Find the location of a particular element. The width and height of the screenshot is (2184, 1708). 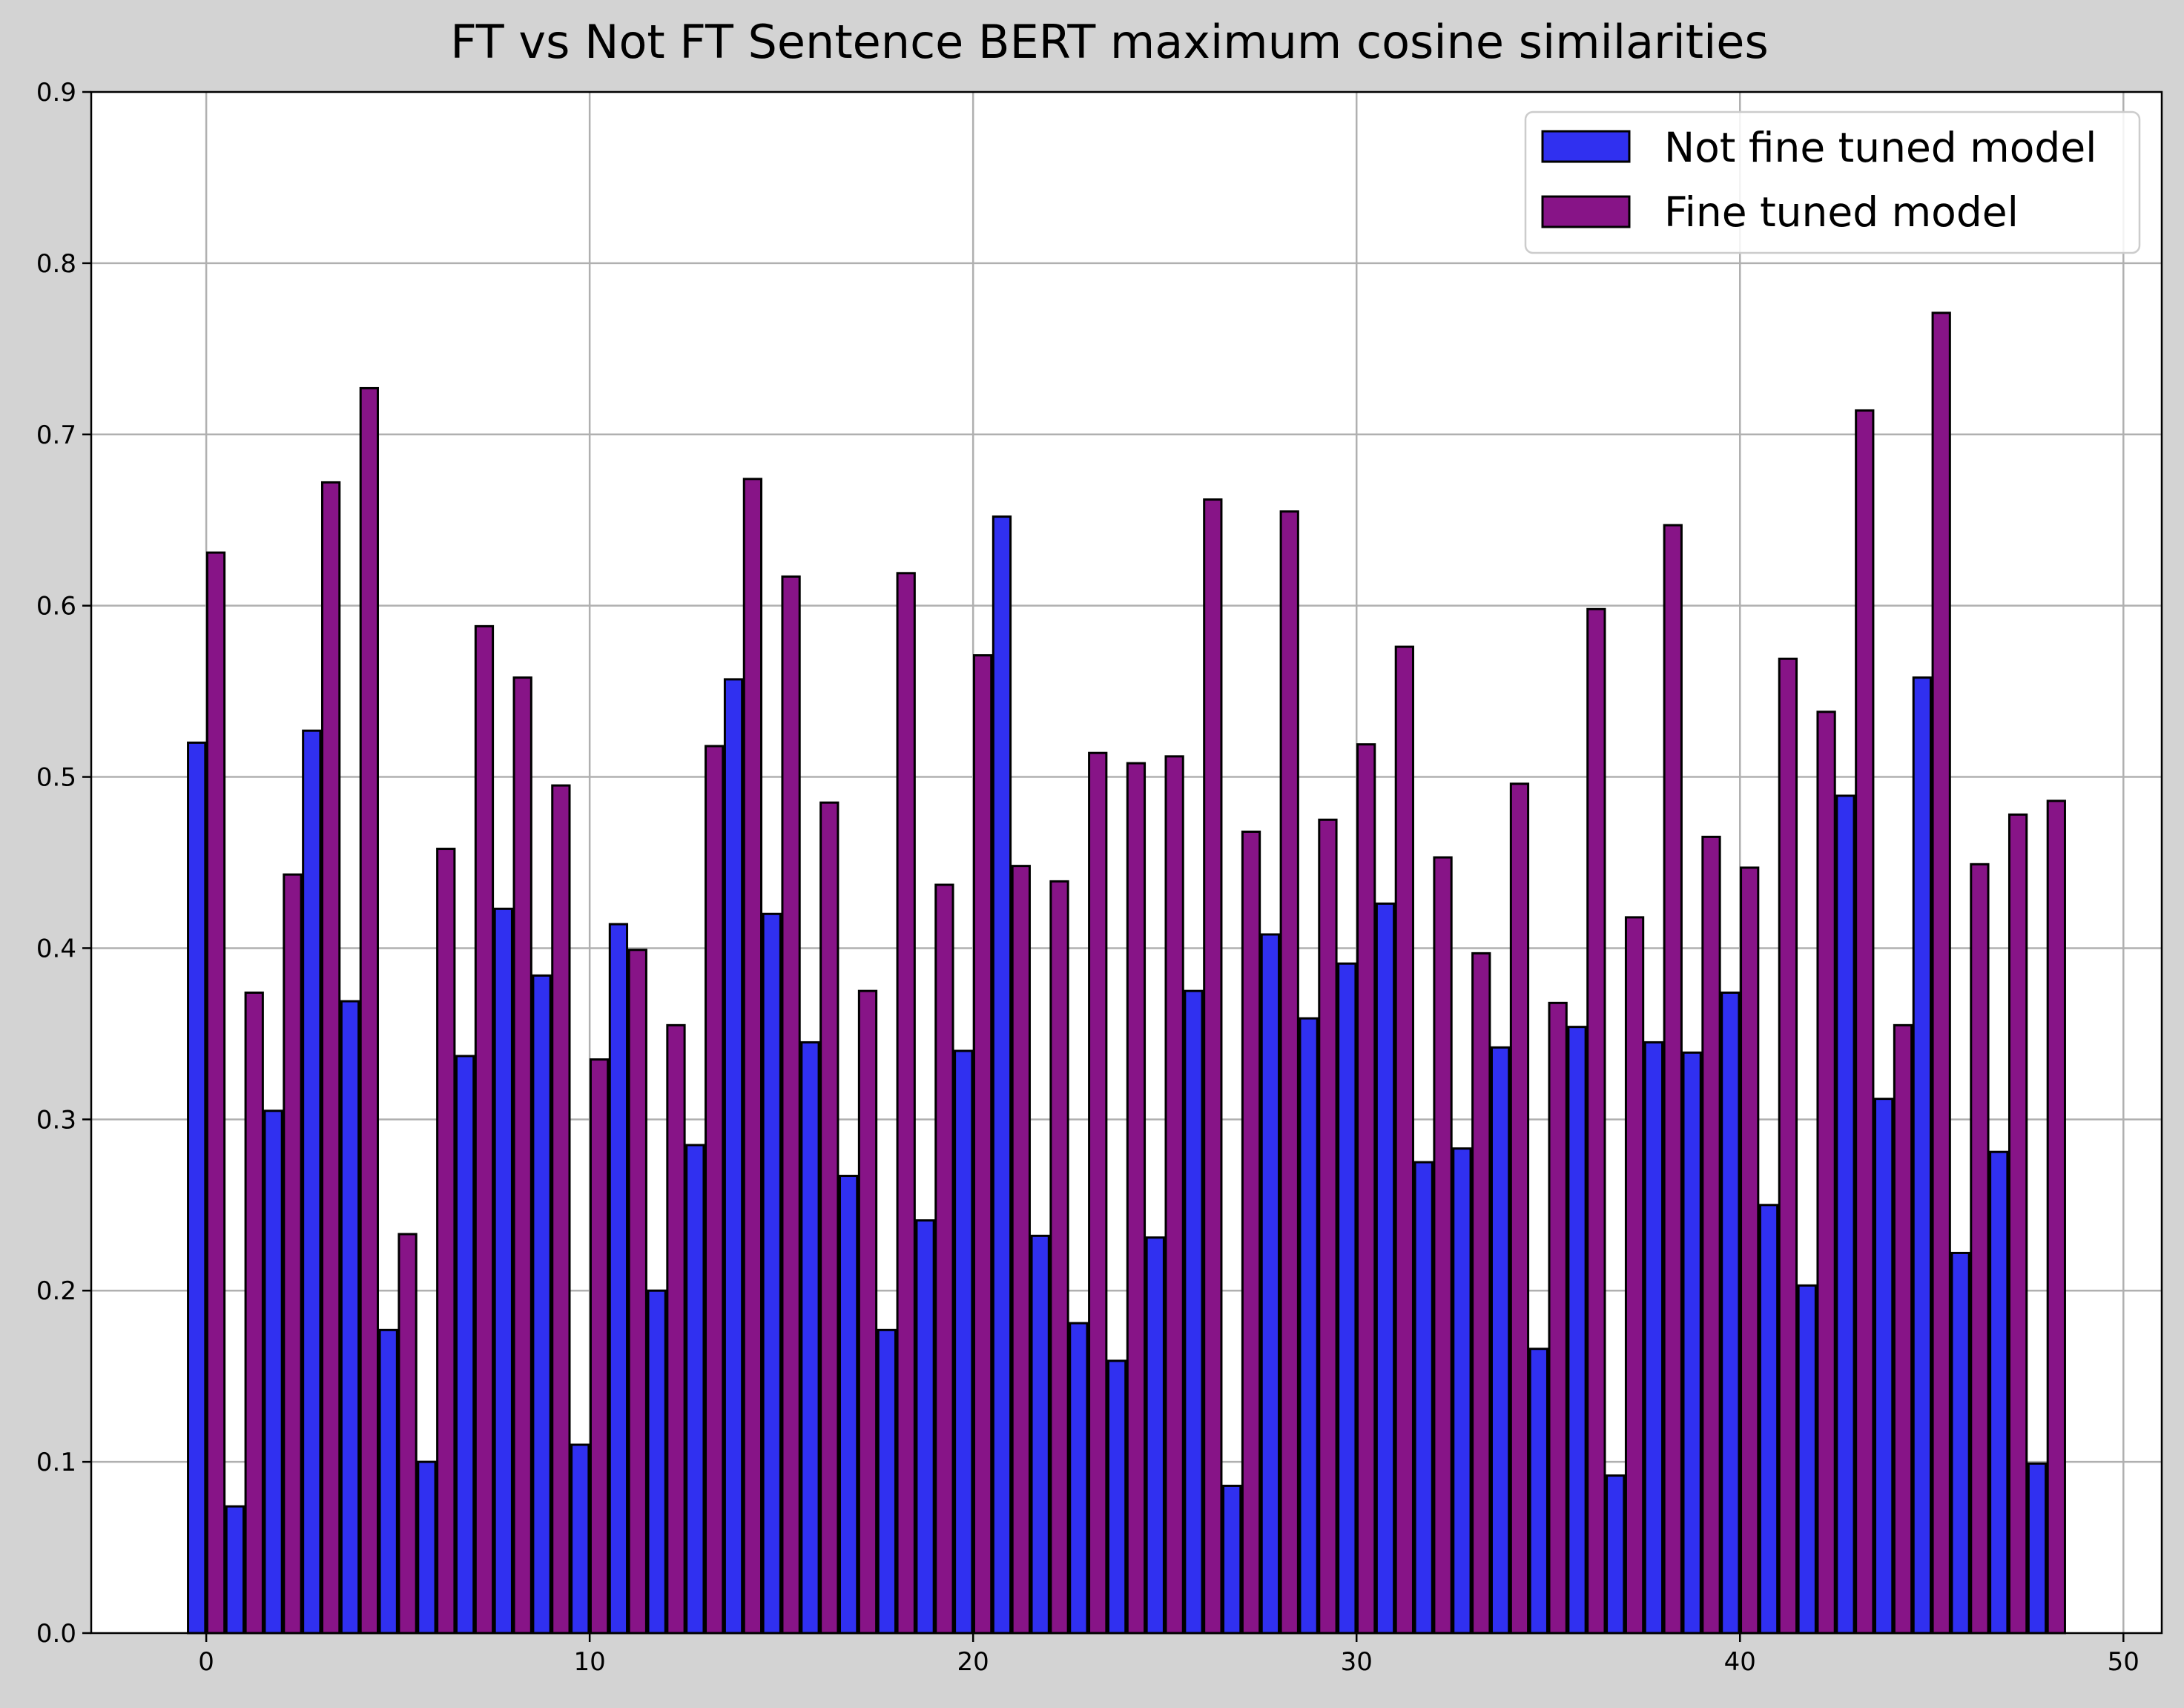

y-tick-label: 0.8 is located at coordinates (56, 264).